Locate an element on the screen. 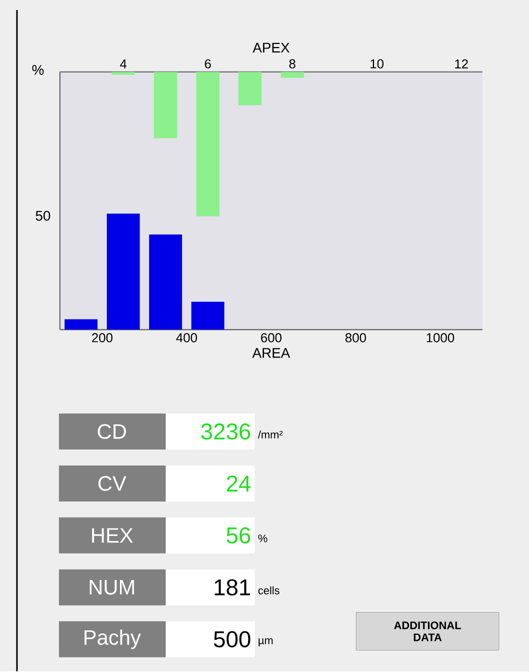 The height and width of the screenshot is (672, 529). x-tick-label: 200 is located at coordinates (102, 337).